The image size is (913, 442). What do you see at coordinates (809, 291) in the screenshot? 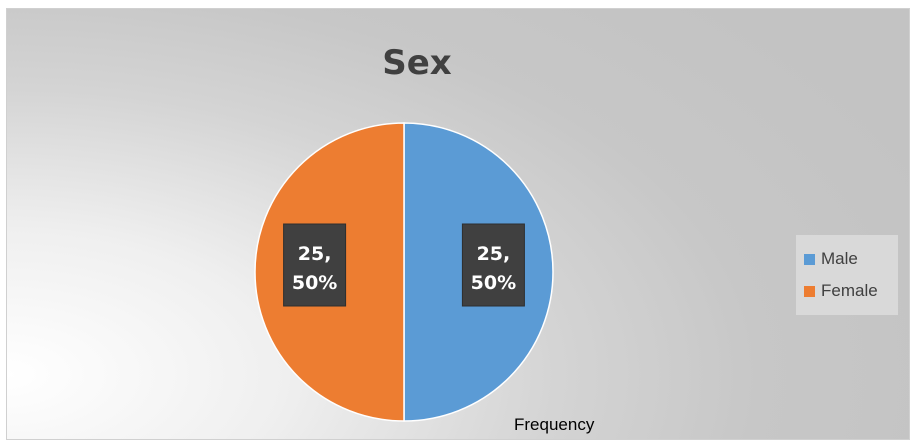
I see `legend-swatch-female` at bounding box center [809, 291].